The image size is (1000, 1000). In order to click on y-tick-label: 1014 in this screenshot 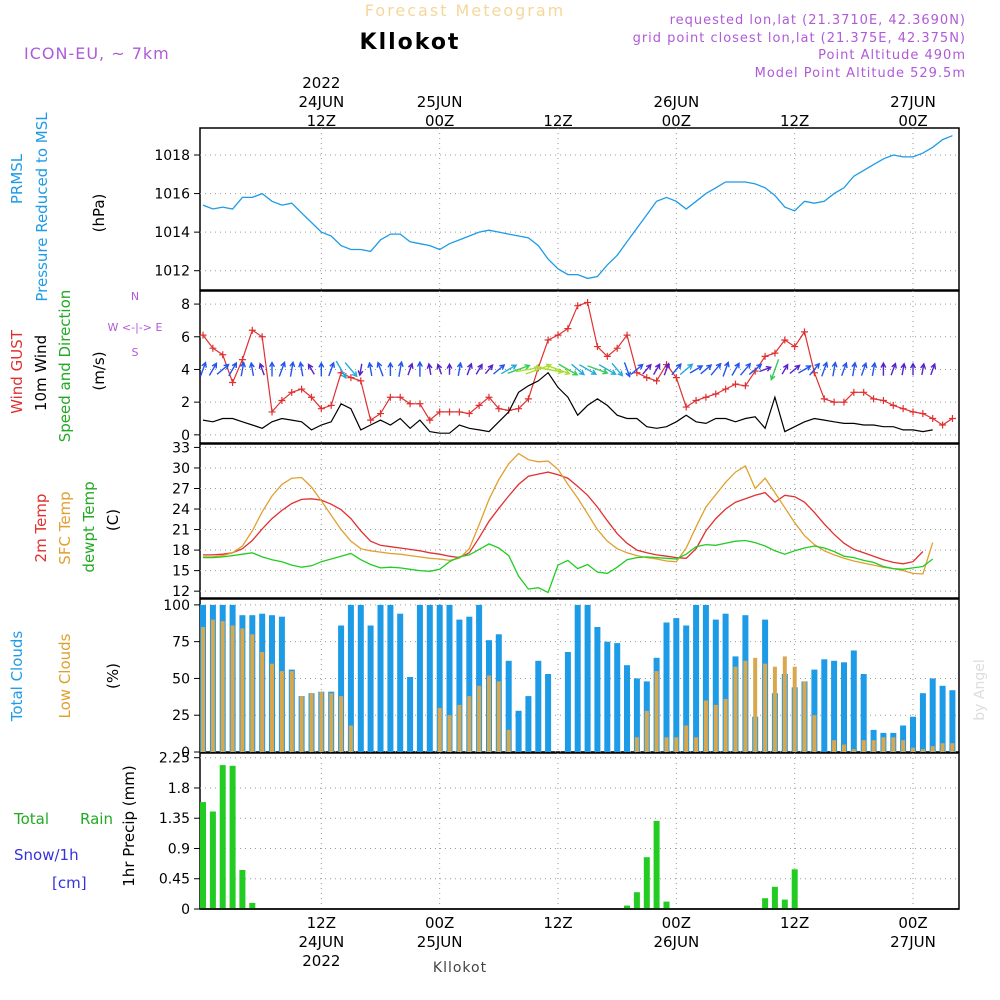, I will do `click(172, 233)`.